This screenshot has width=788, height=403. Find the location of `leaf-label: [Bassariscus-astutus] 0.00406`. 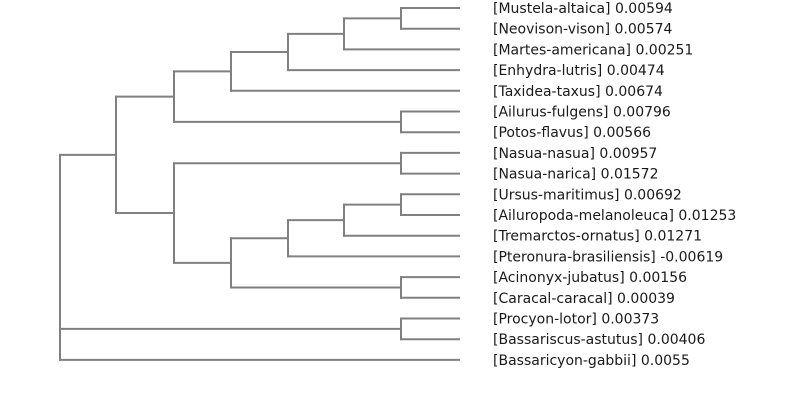

leaf-label: [Bassariscus-astutus] 0.00406 is located at coordinates (599, 340).